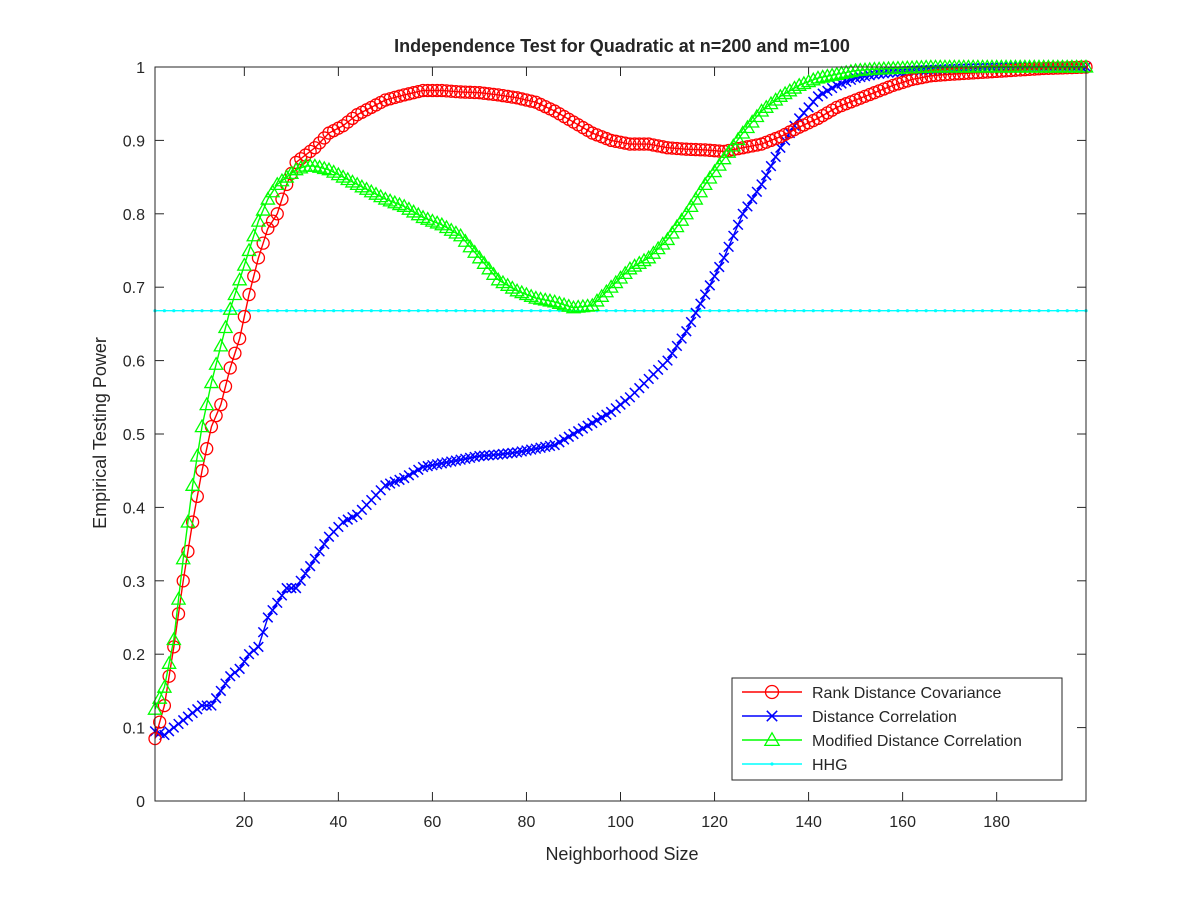  Describe the element at coordinates (338, 822) in the screenshot. I see `x-tick-label: 40` at that location.